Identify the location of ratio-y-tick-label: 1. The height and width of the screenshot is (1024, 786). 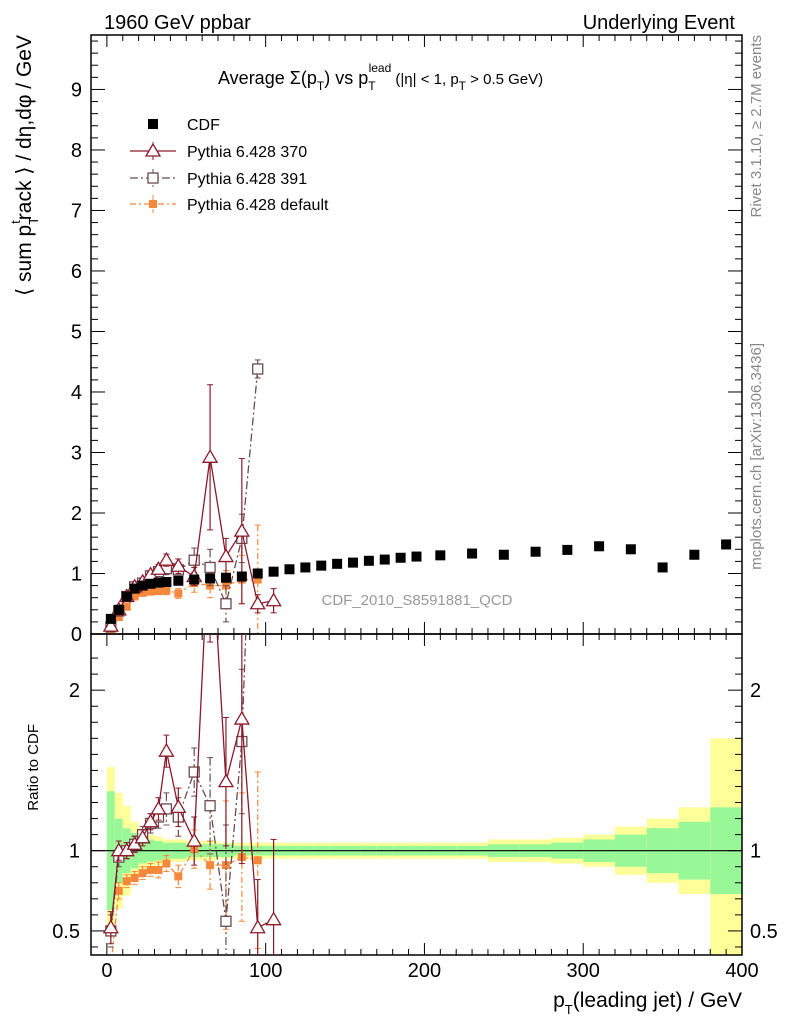
(74, 852).